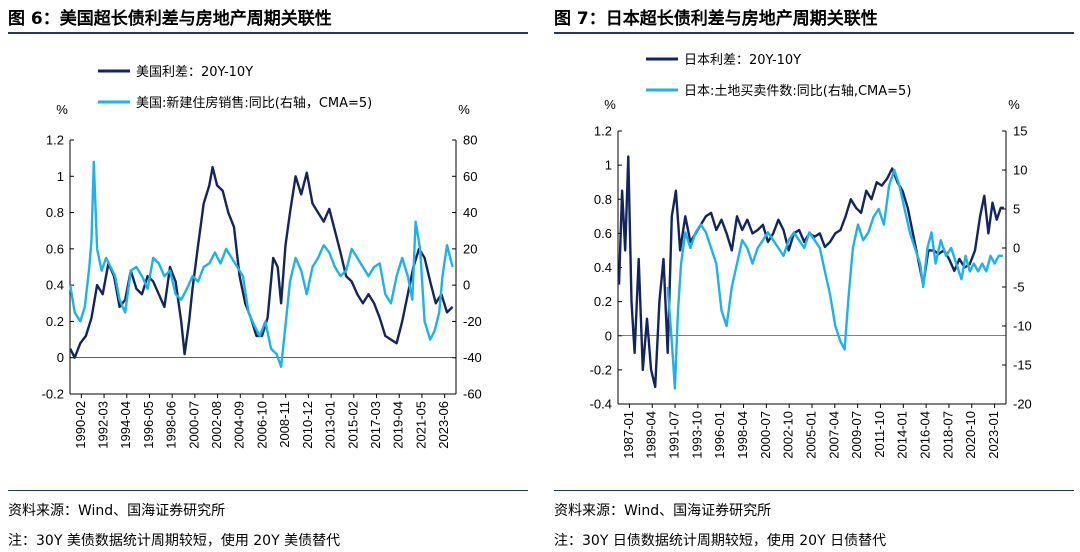  I want to click on x-tick-label: 2007-04, so click(833, 435).